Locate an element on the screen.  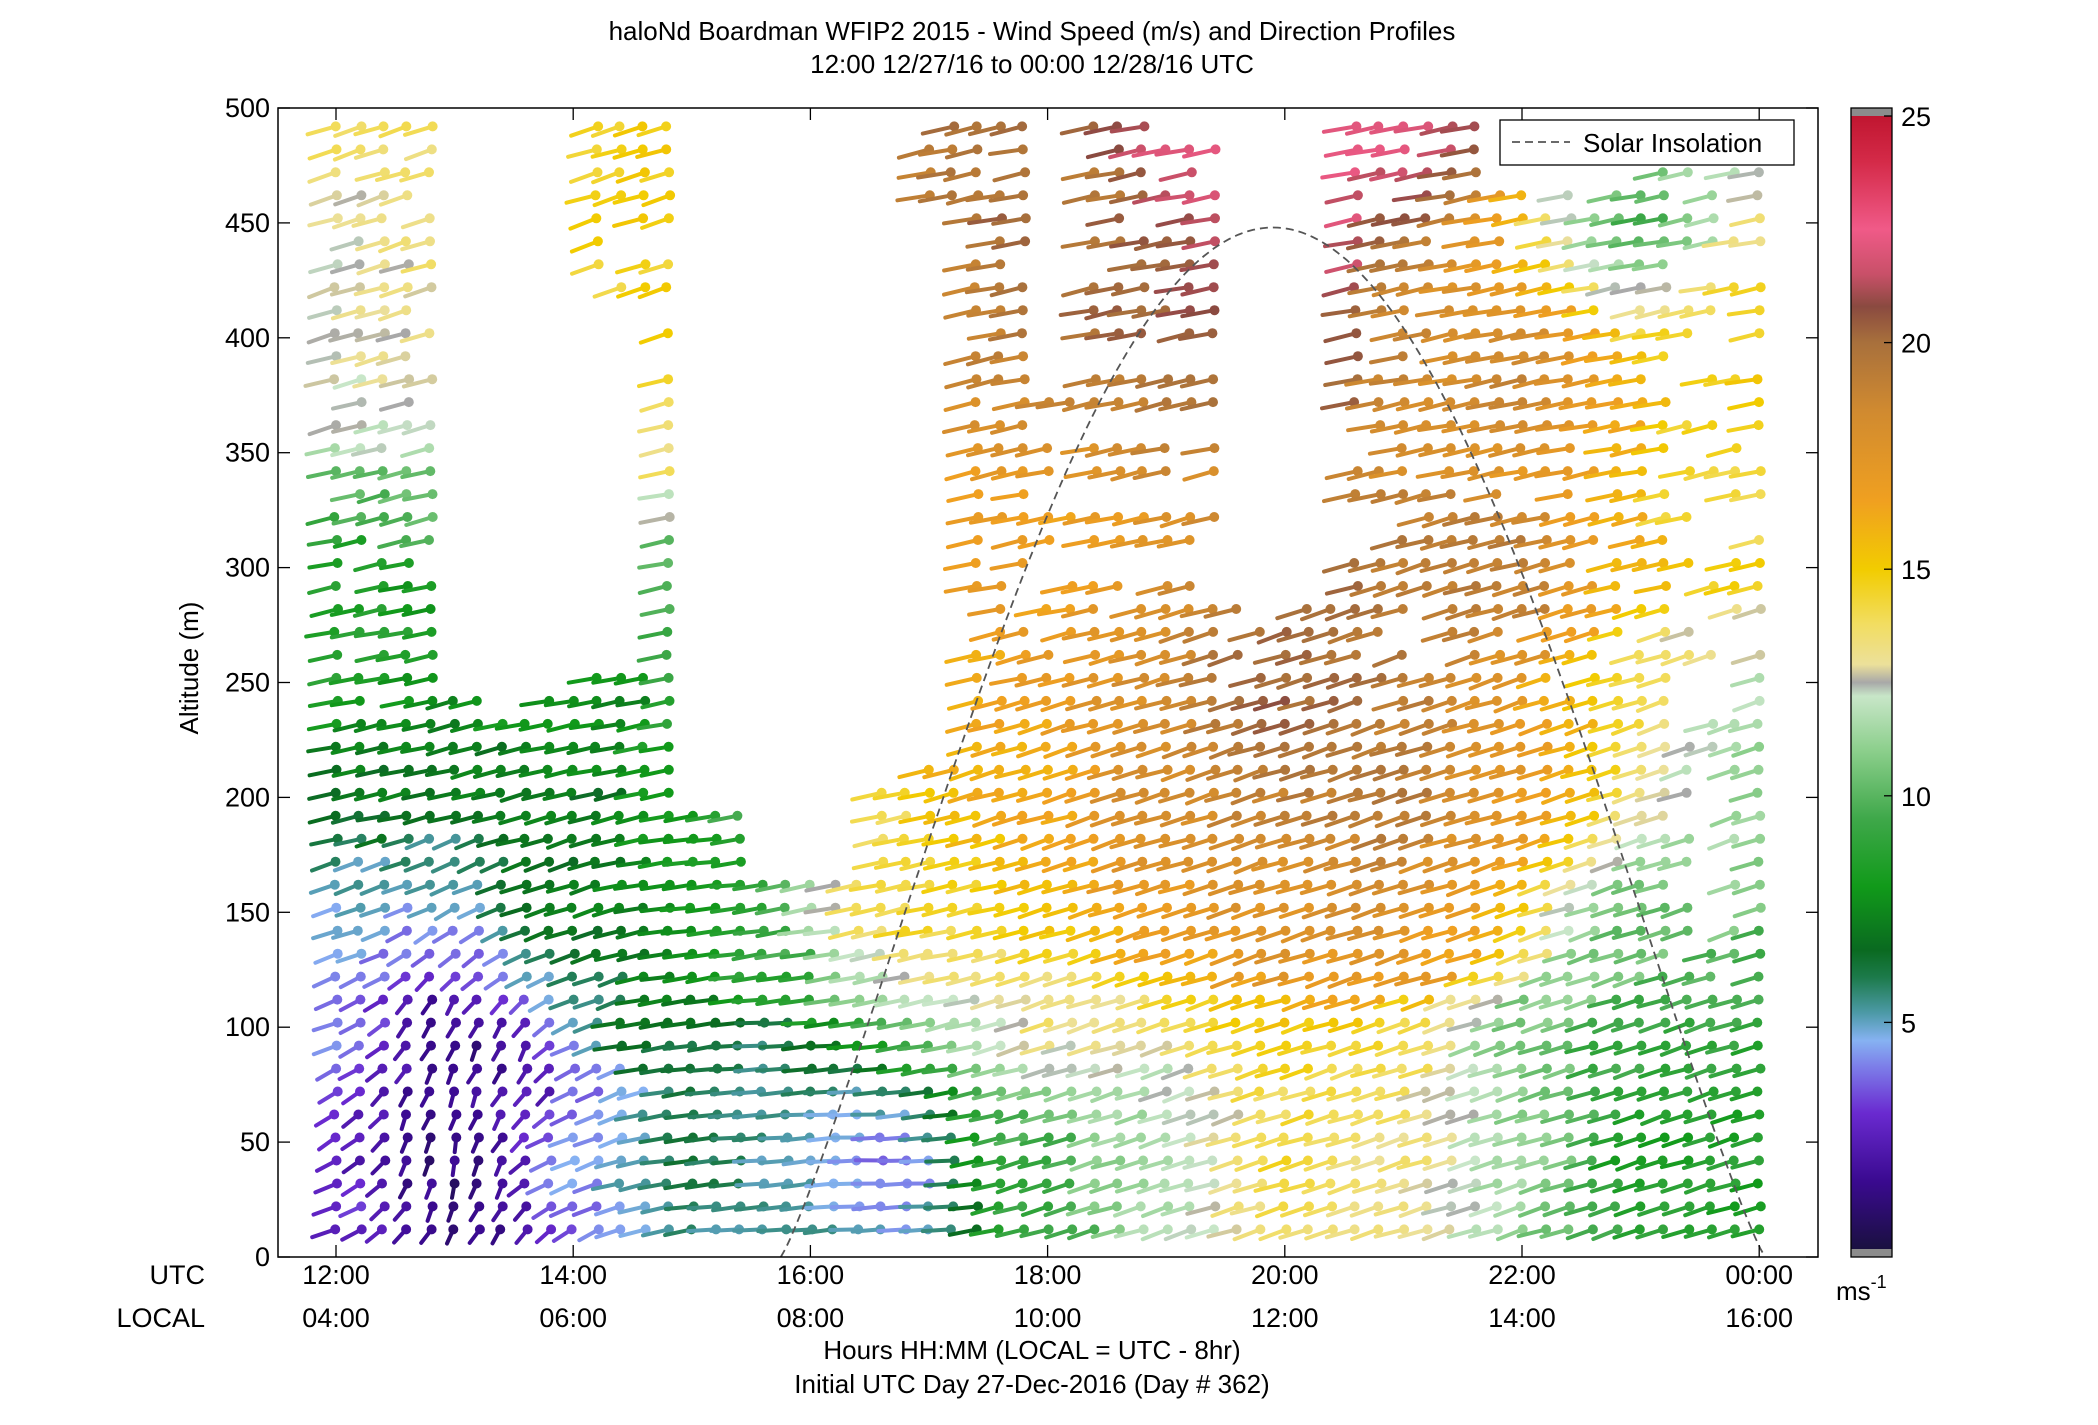
colorbar-tick-label: 25 is located at coordinates (1916, 117).